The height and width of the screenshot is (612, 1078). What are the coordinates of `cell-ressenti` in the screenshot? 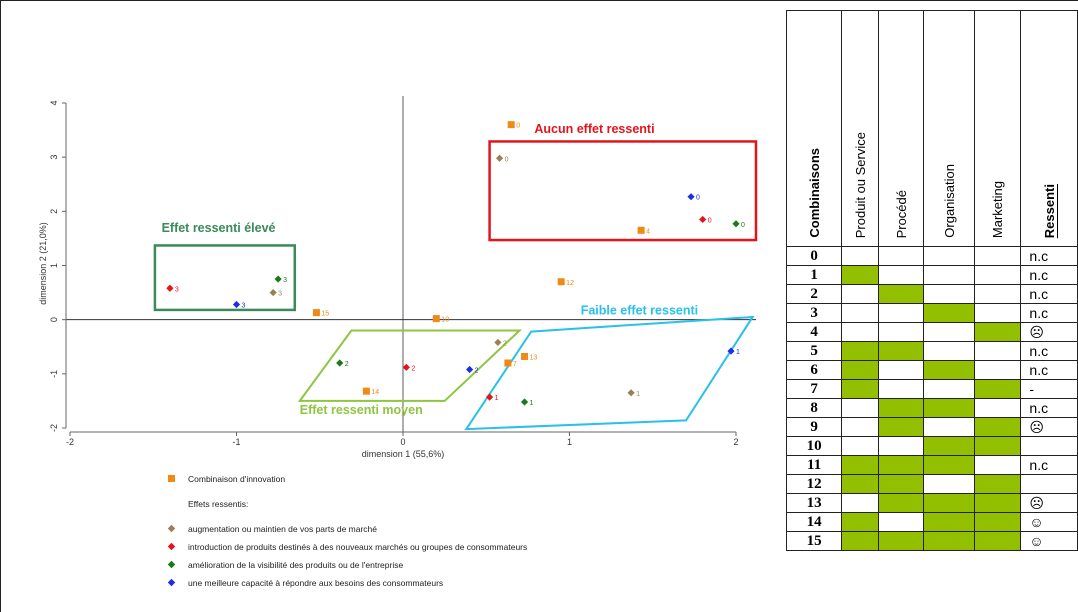 It's located at (1049, 484).